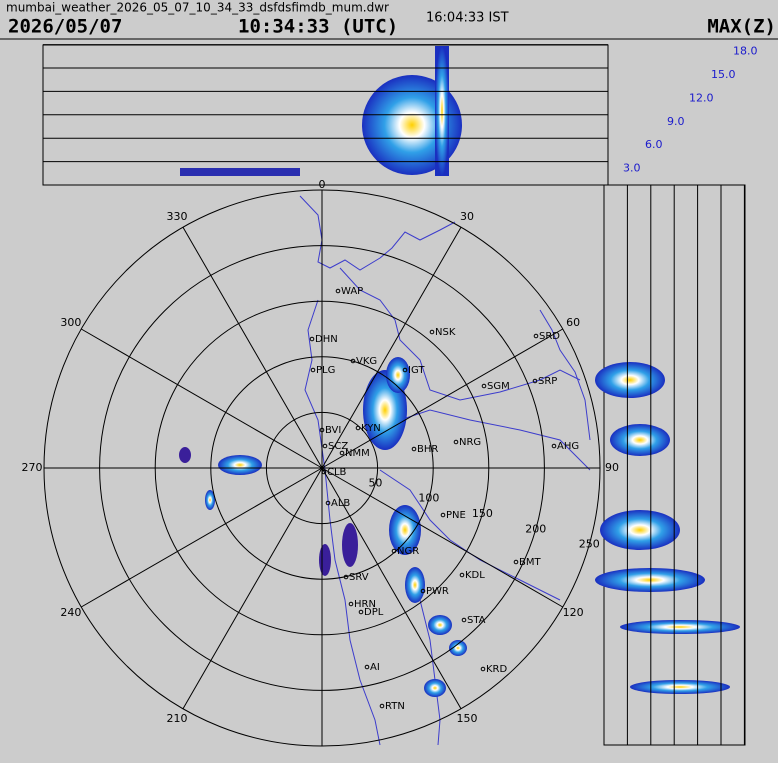 The width and height of the screenshot is (778, 763). Describe the element at coordinates (375, 667) in the screenshot. I see `station-label: AI` at that location.